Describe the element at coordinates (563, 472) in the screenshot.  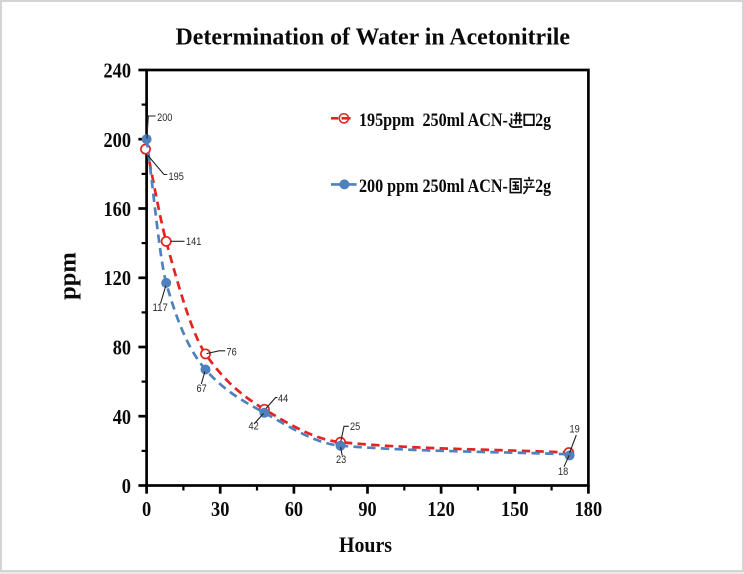
I see `svg-text: 18` at that location.